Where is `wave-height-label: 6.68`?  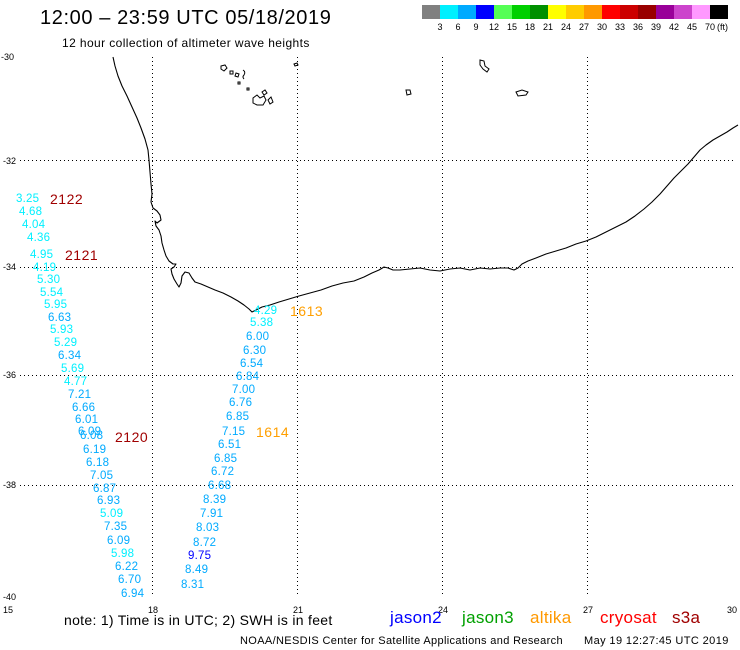
wave-height-label: 6.68 is located at coordinates (220, 486).